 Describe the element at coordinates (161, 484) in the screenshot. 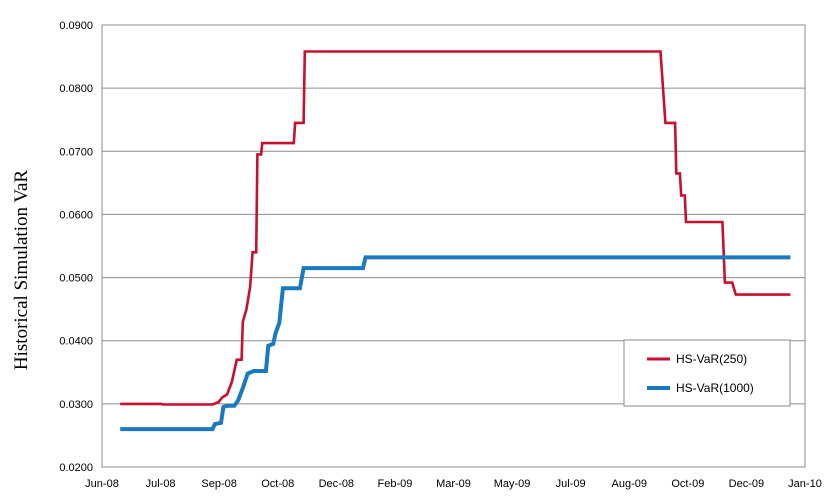

I see `x-tick-label: Jul-08` at that location.